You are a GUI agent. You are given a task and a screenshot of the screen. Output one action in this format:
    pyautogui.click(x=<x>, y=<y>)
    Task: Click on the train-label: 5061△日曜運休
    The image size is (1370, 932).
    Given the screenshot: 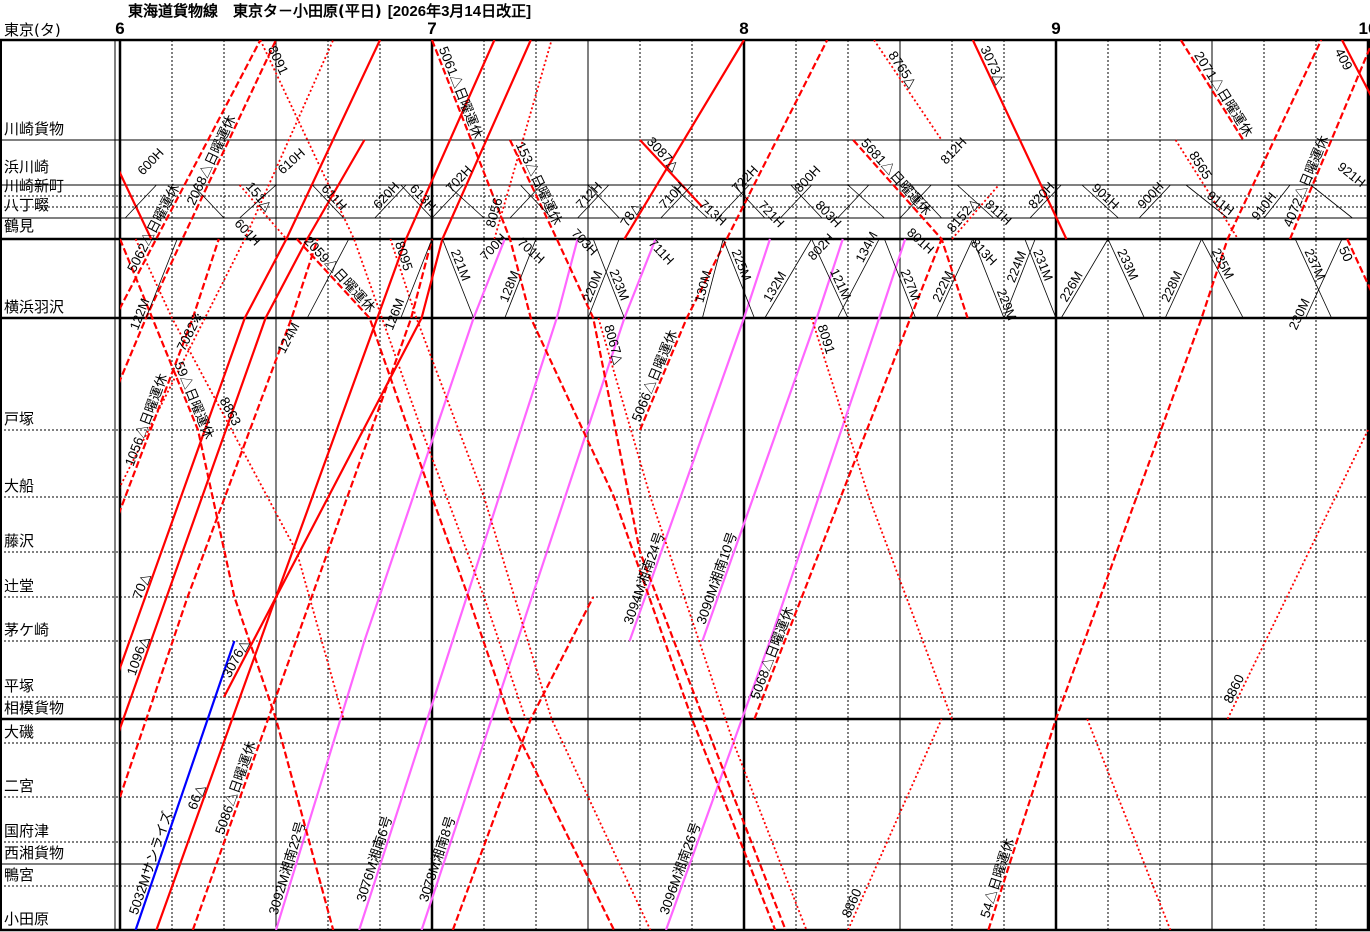 What is the action you would take?
    pyautogui.click(x=461, y=92)
    